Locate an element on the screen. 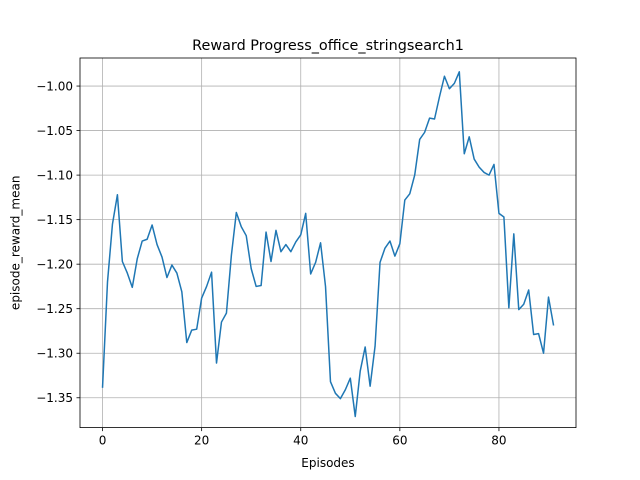  x-tick-label: 0 is located at coordinates (103, 441).